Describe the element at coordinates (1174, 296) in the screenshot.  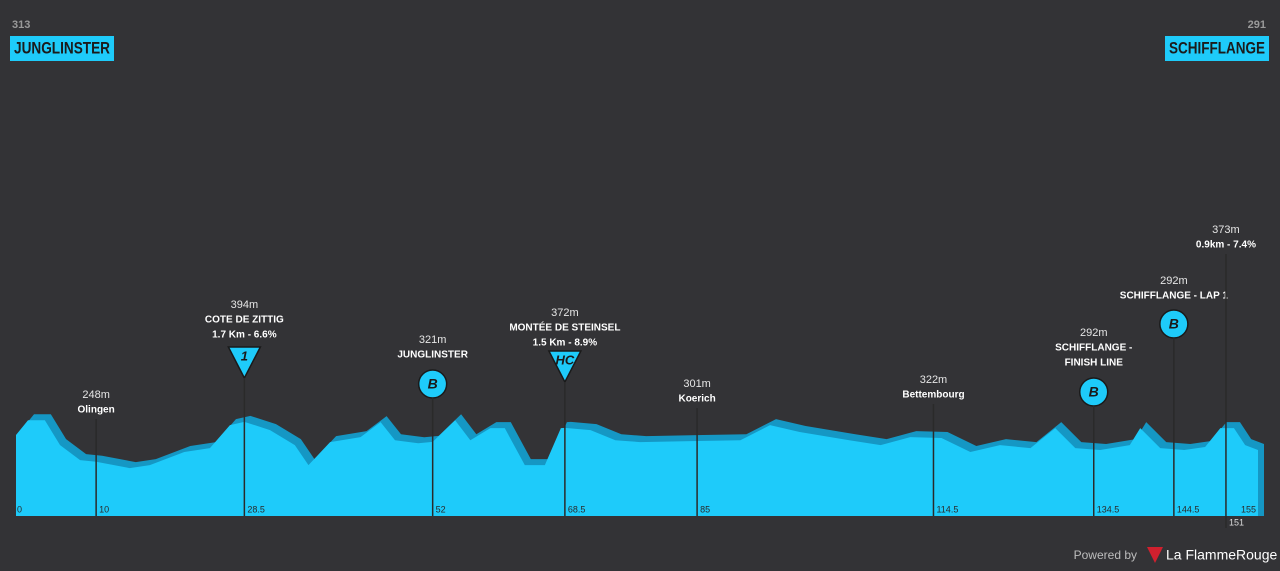
I see `point-label: SCHIFFLANGE - LAP 1` at that location.